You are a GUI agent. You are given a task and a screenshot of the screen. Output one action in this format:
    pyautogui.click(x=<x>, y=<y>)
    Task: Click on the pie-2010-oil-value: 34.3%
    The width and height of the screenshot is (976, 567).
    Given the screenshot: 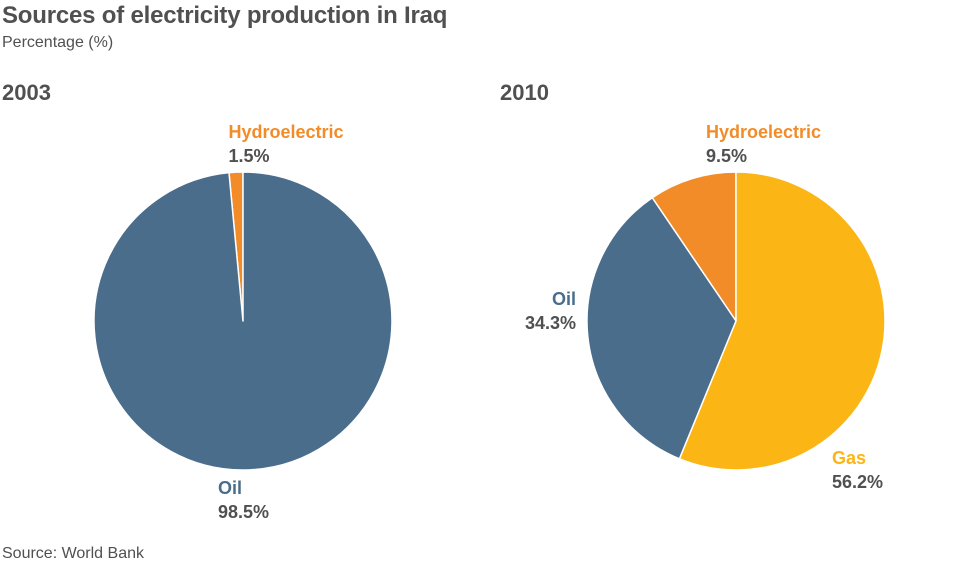 What is the action you would take?
    pyautogui.click(x=550, y=323)
    